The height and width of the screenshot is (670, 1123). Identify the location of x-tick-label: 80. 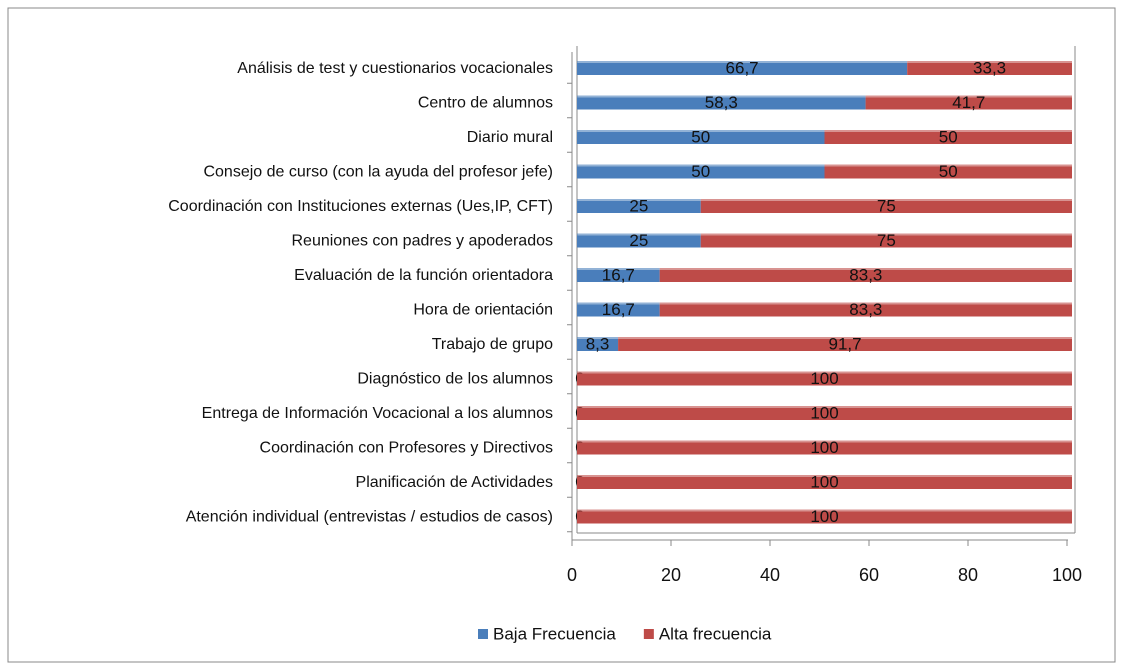
(968, 575).